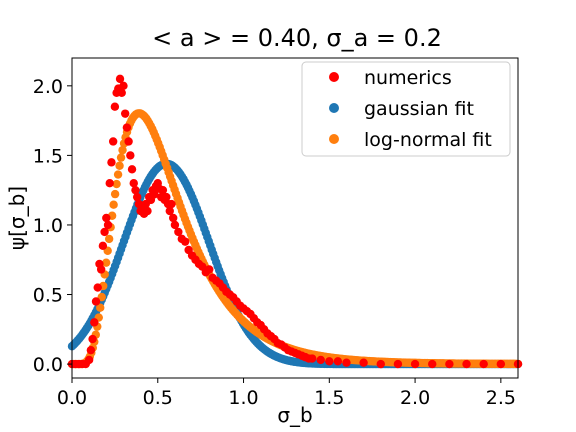  I want to click on x-axis-ticks: 0.0 0.5 1.0 1.5 2.0 2.5, so click(286, 393).